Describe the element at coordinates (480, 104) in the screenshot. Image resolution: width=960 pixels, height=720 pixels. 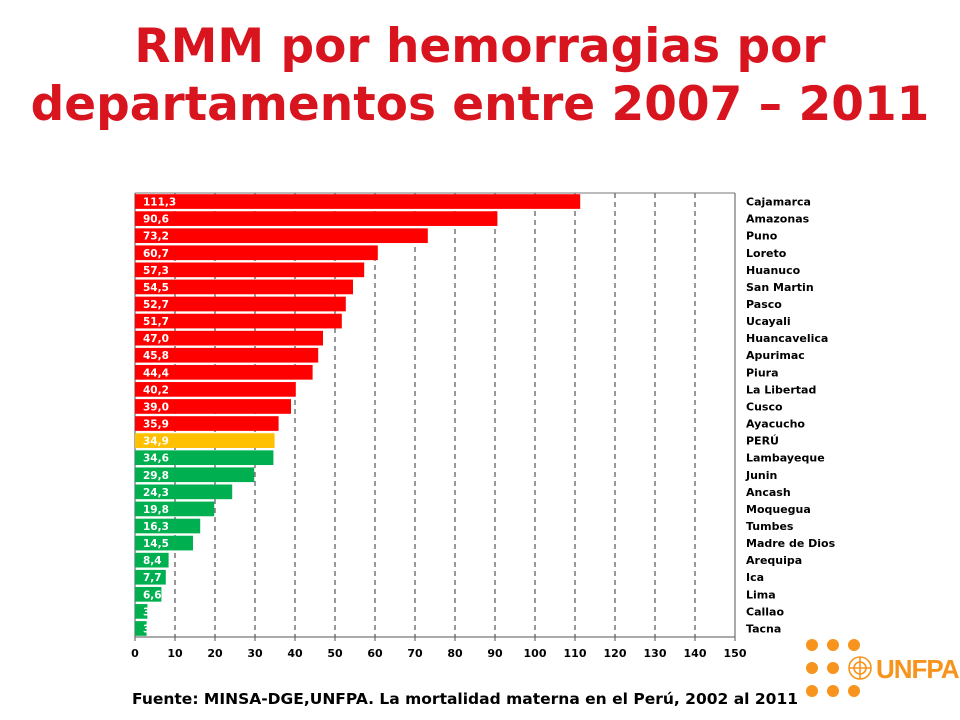
I see `title-line-2: departamentos entre 2007 – 2011` at that location.